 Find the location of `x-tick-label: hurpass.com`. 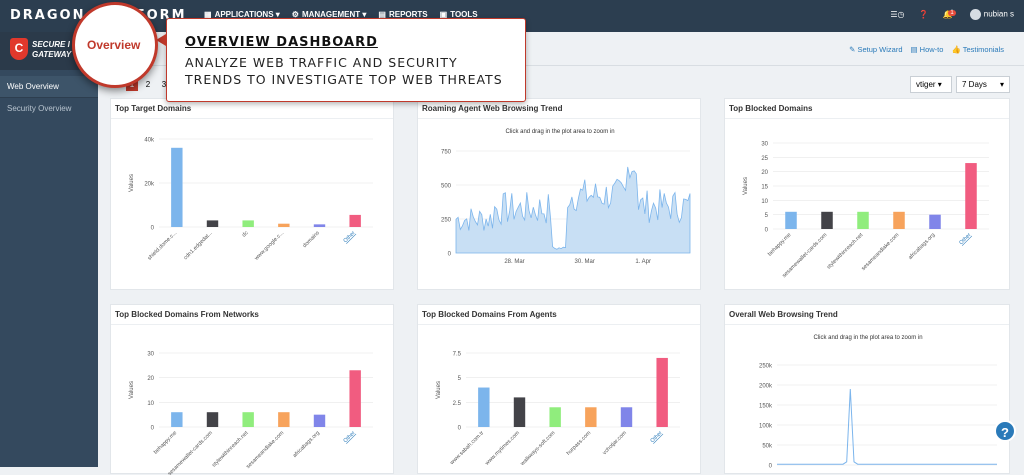

x-tick-label: hurpass.com is located at coordinates (579, 443).